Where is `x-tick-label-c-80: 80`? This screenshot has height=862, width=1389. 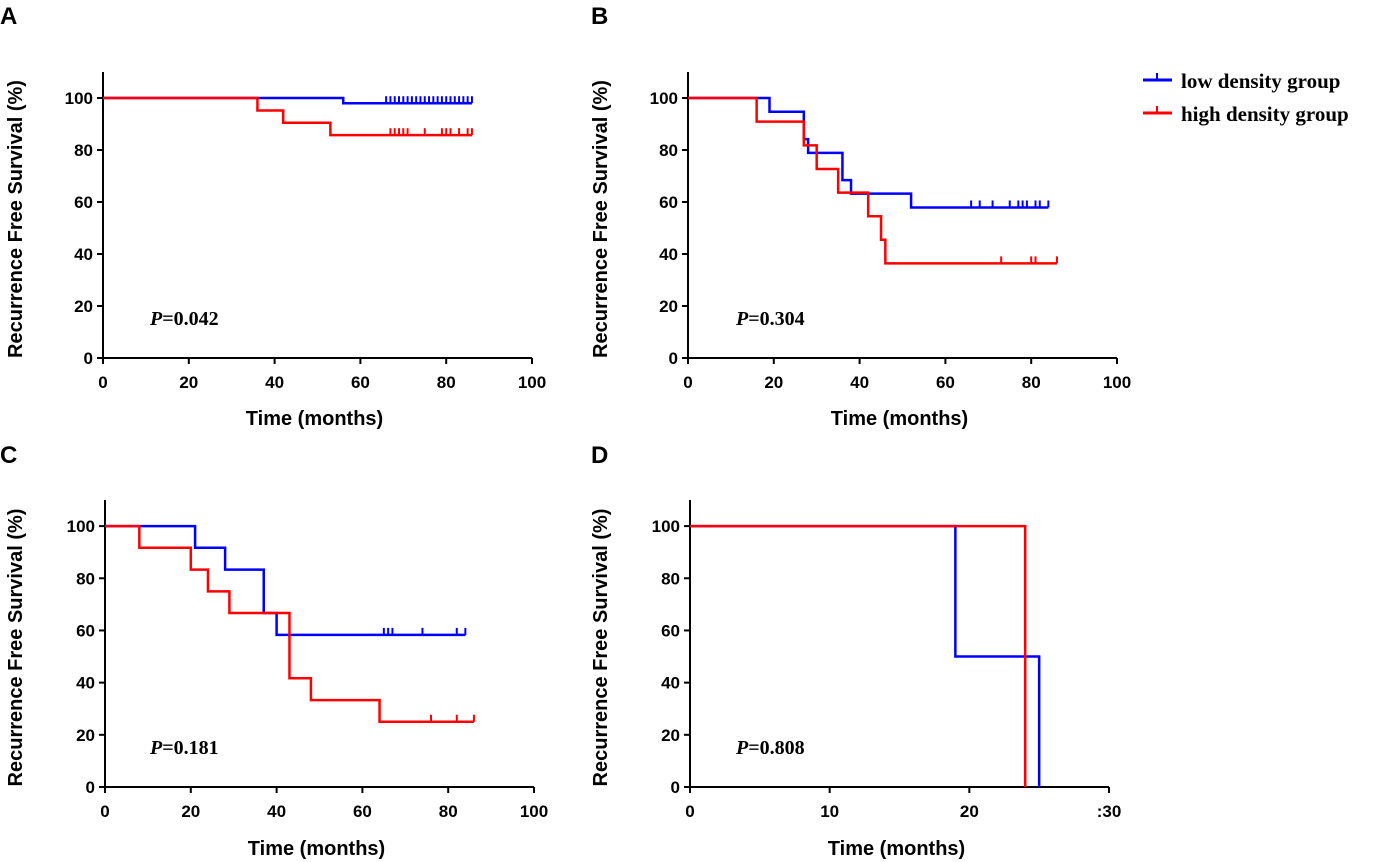 x-tick-label-c-80: 80 is located at coordinates (448, 811).